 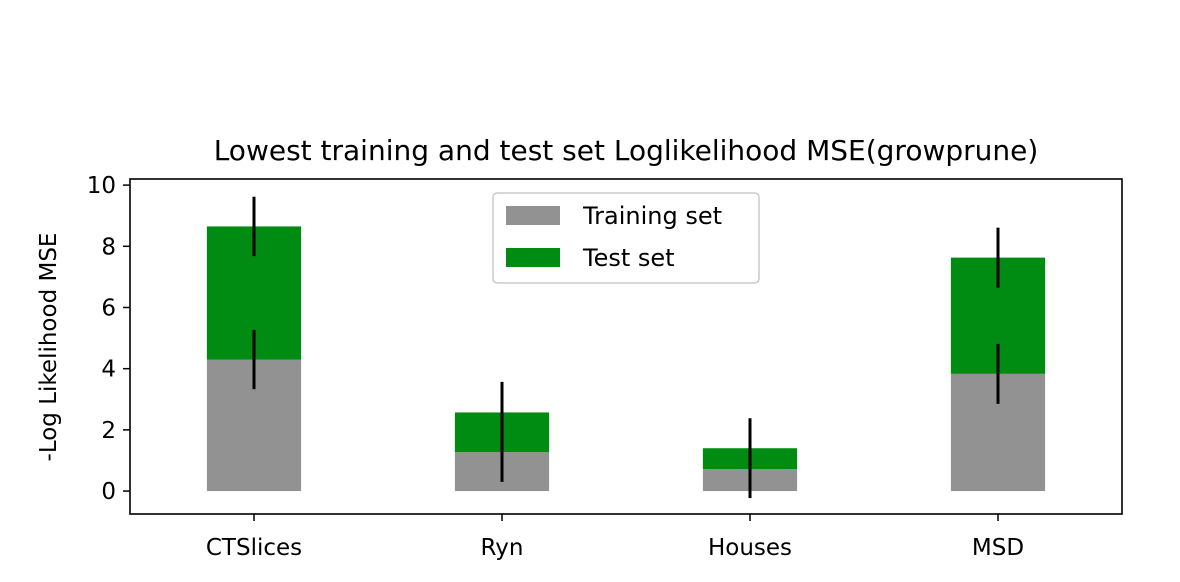 I want to click on y-tick-label: 0, so click(x=108, y=492).